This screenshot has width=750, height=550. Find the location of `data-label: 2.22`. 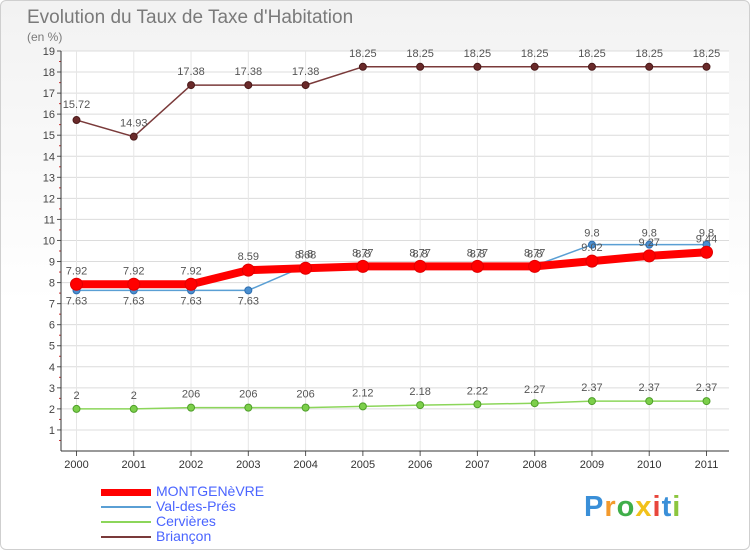

data-label: 2.22 is located at coordinates (477, 391).